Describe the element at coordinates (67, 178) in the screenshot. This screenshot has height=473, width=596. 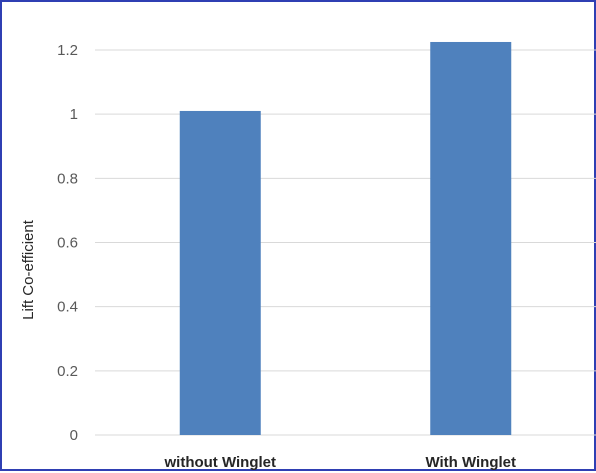
I see `y-tick-label: 0.8` at that location.